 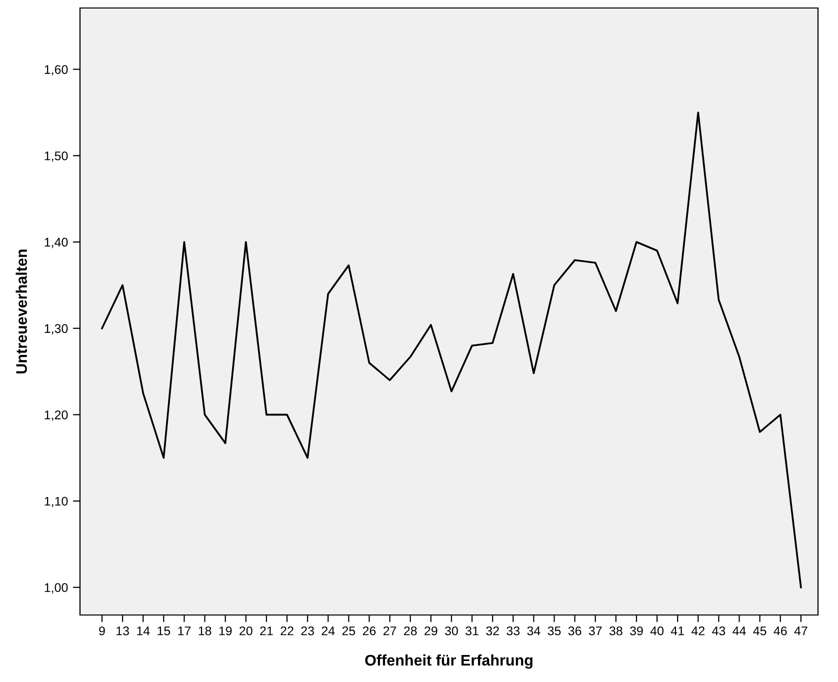 I want to click on x-tick-label: 39, so click(x=636, y=631).